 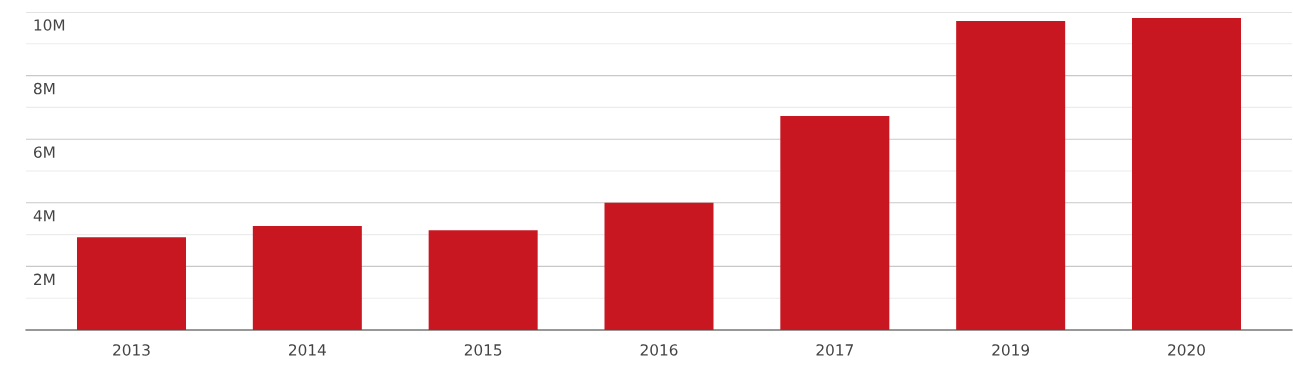 What do you see at coordinates (659, 350) in the screenshot?
I see `x-tick-label: 2016` at bounding box center [659, 350].